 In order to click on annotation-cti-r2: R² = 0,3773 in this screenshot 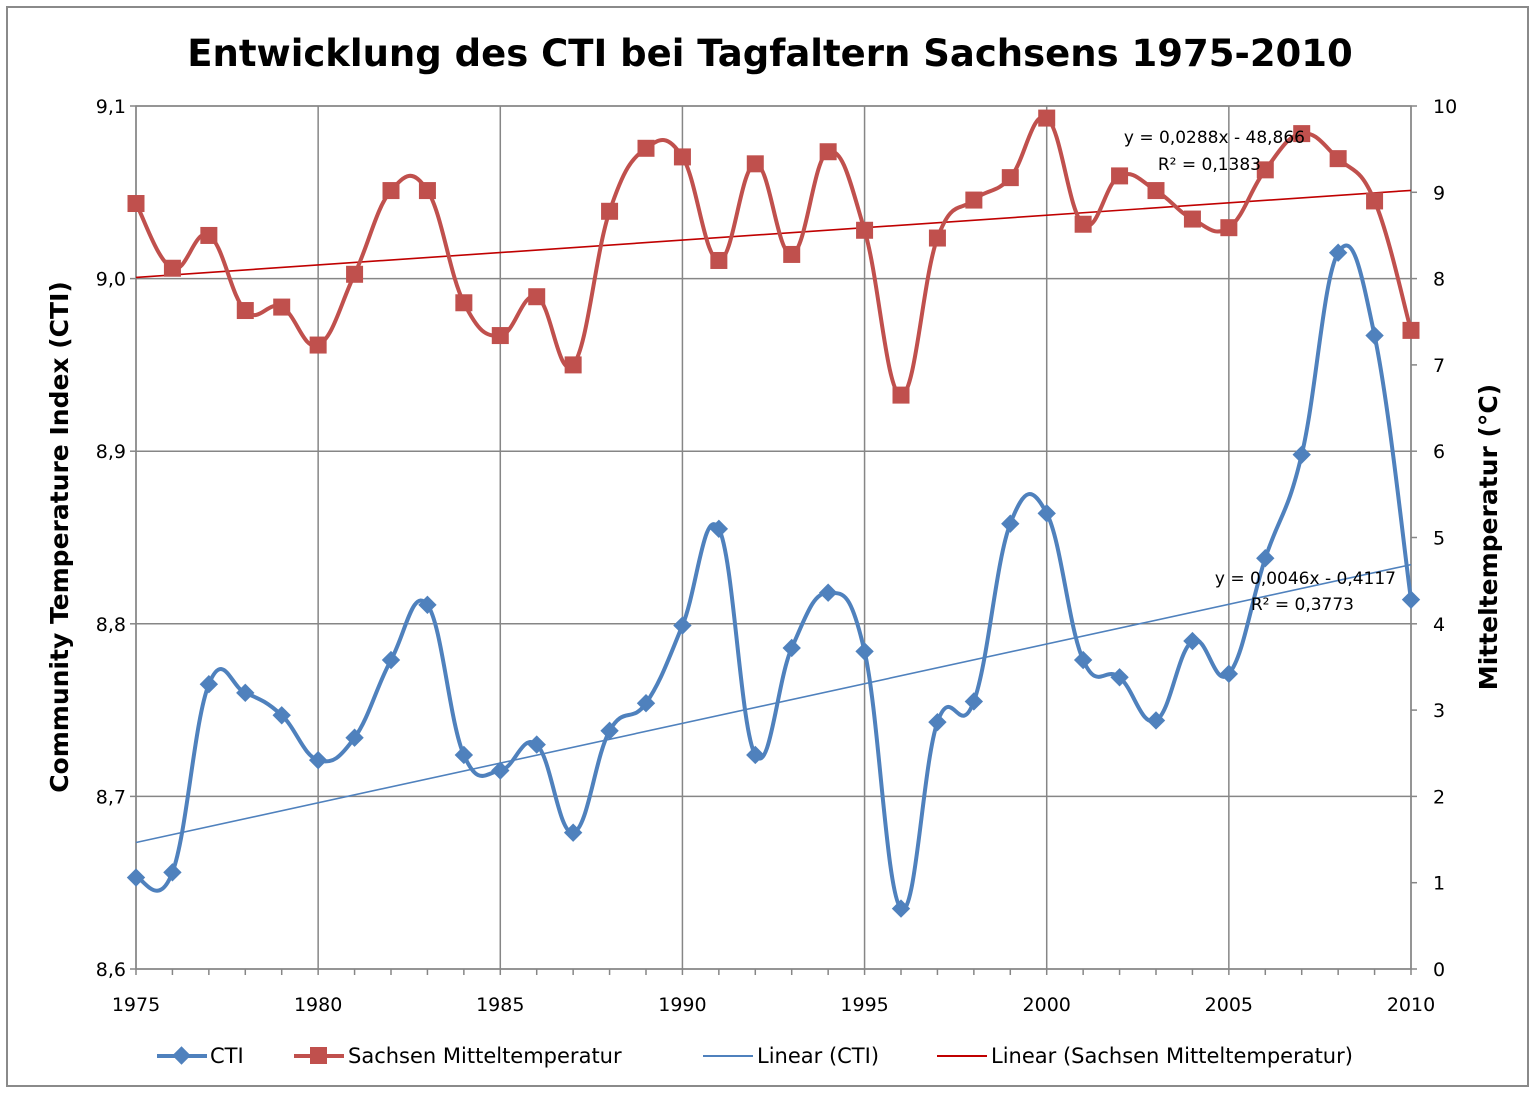, I will do `click(1302, 605)`.